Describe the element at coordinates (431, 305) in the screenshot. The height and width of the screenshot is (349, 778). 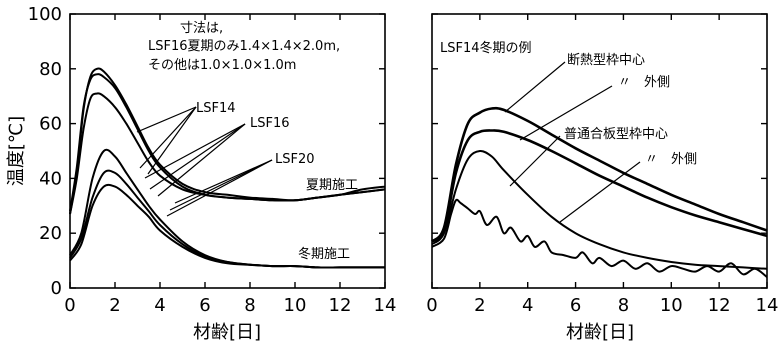
I see `right-x-tick-label: 0` at that location.